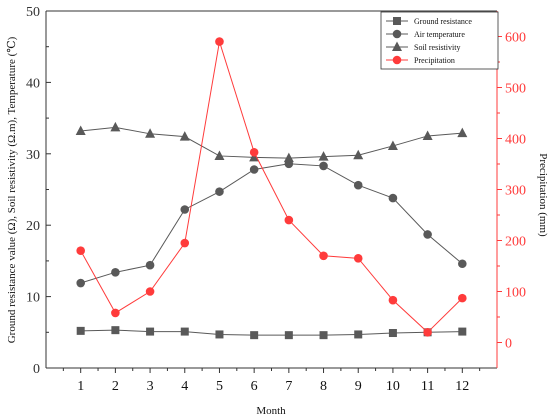 This screenshot has width=550, height=419. I want to click on legend-item: Precipitation, so click(420, 60).